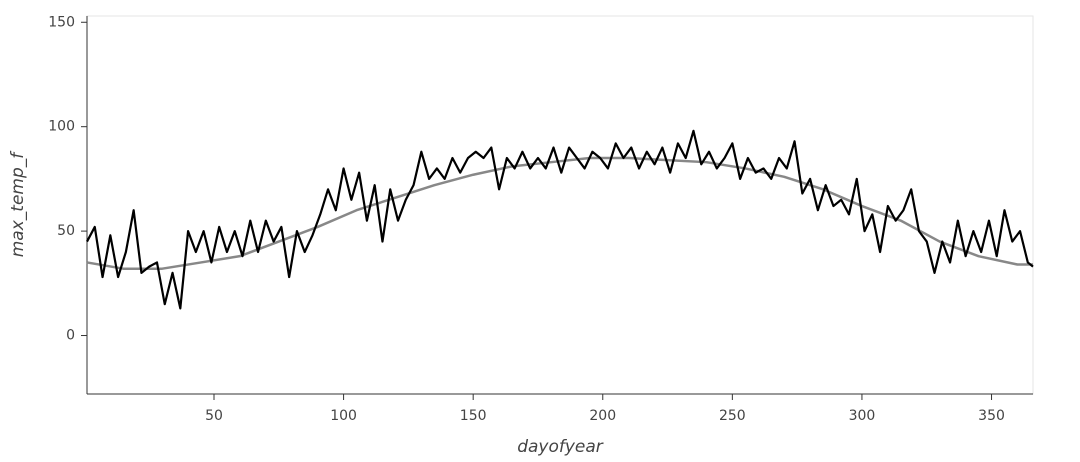 The width and height of the screenshot is (1080, 462). I want to click on x-axis-label: dayofyear, so click(560, 447).